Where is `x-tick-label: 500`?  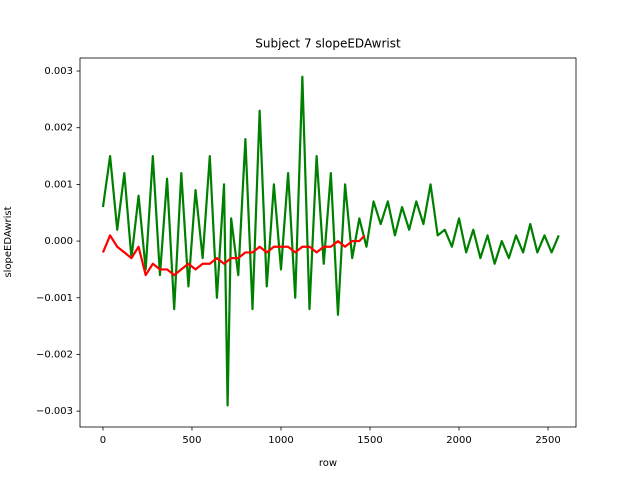
x-tick-label: 500 is located at coordinates (191, 440).